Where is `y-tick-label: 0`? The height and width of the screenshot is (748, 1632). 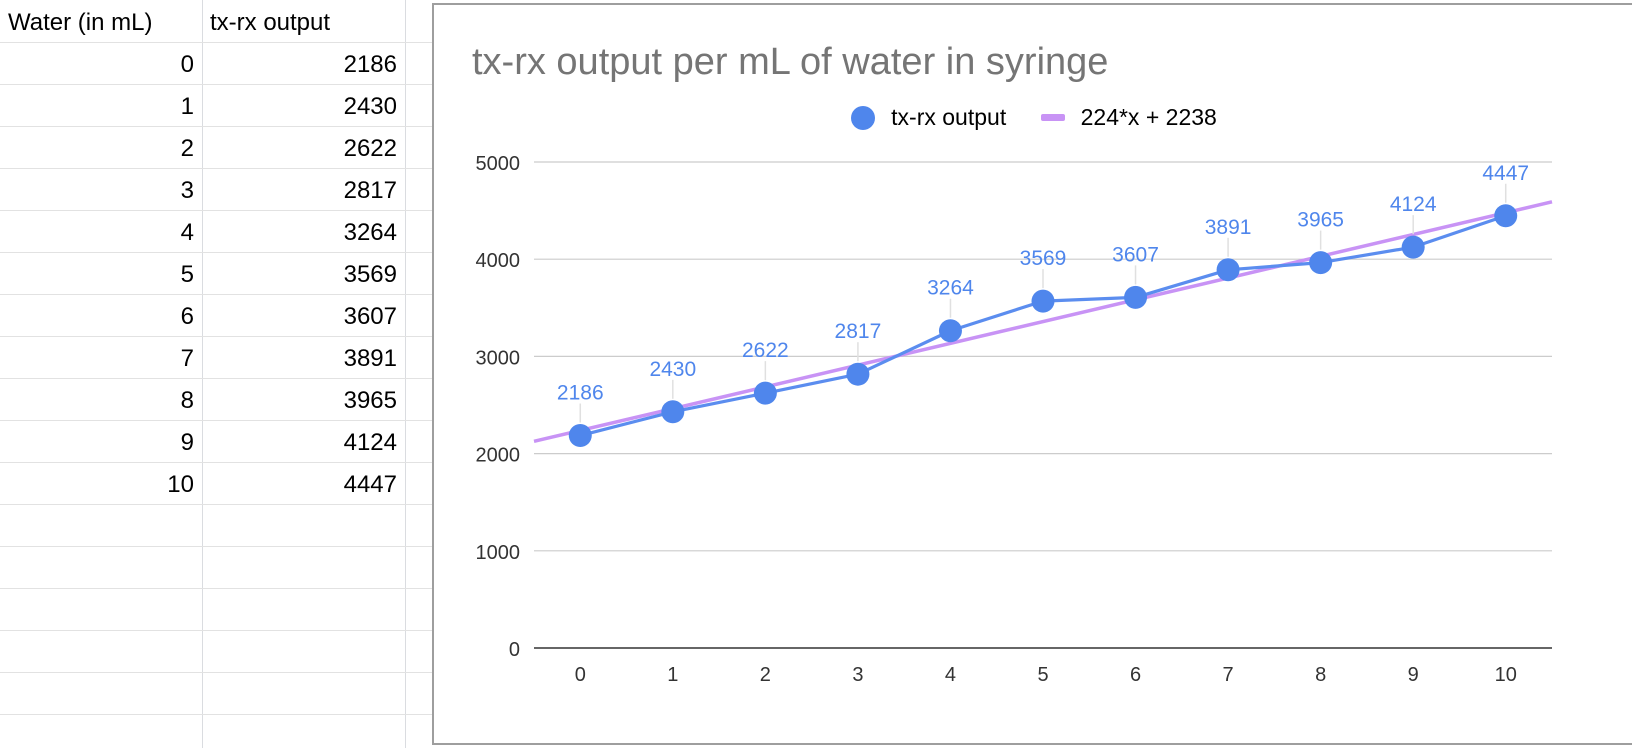
y-tick-label: 0 is located at coordinates (514, 650).